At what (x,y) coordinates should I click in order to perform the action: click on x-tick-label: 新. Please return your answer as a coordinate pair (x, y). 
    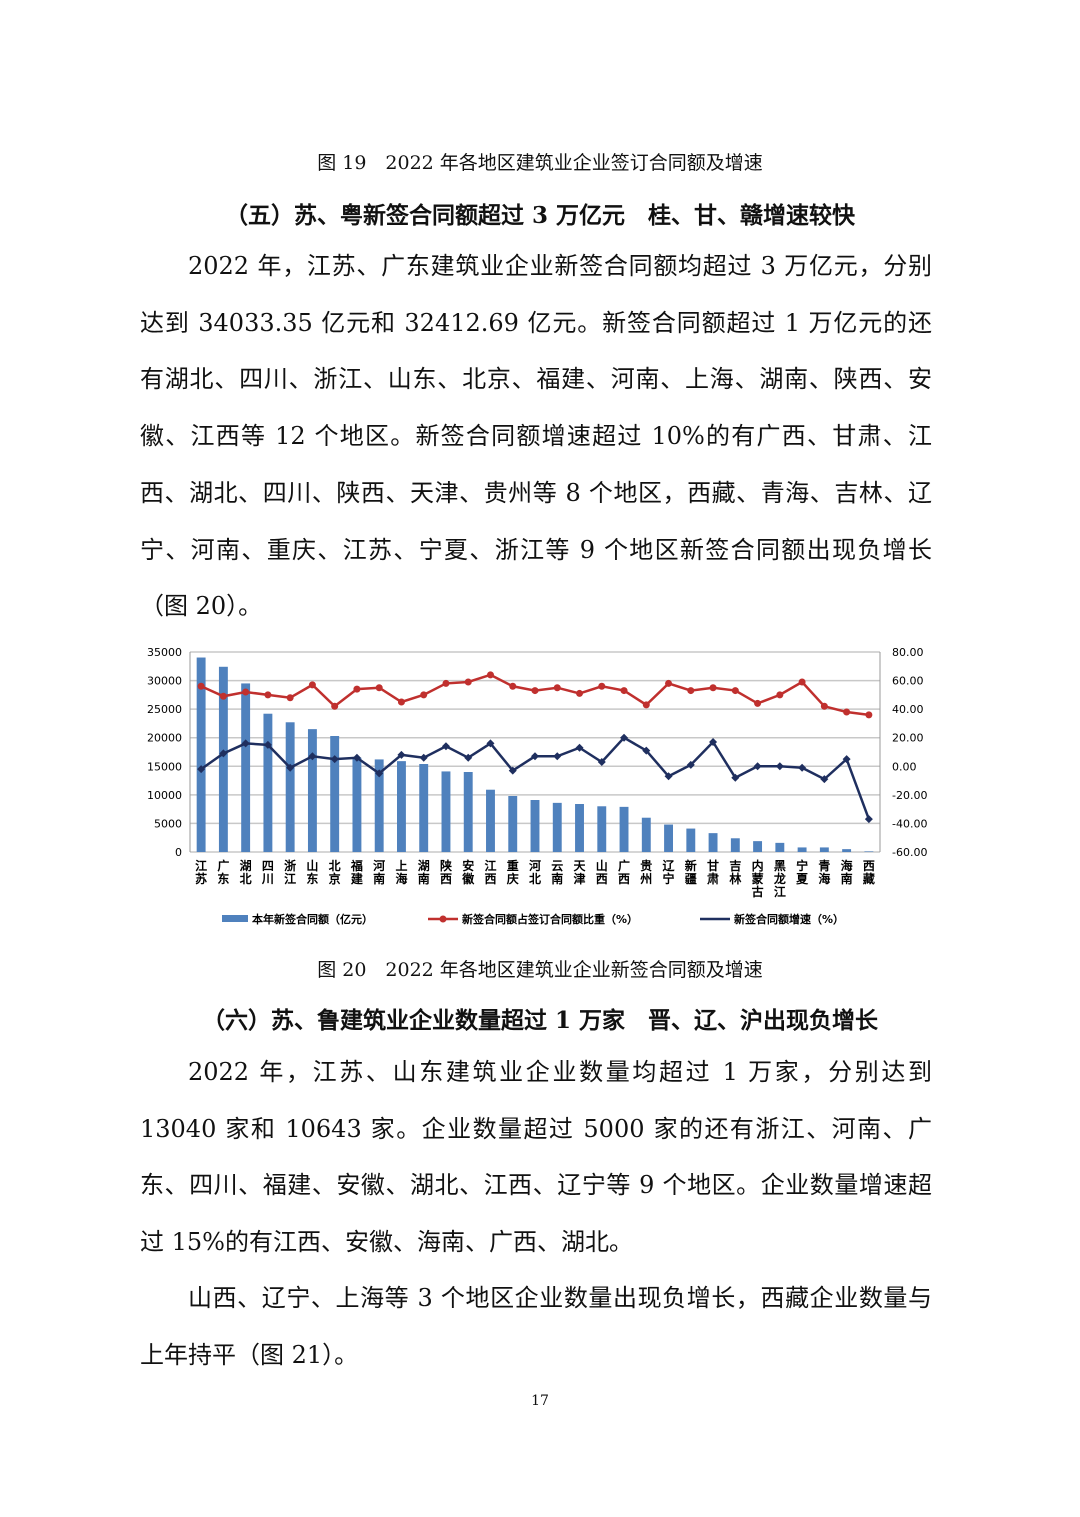
    Looking at the image, I should click on (691, 865).